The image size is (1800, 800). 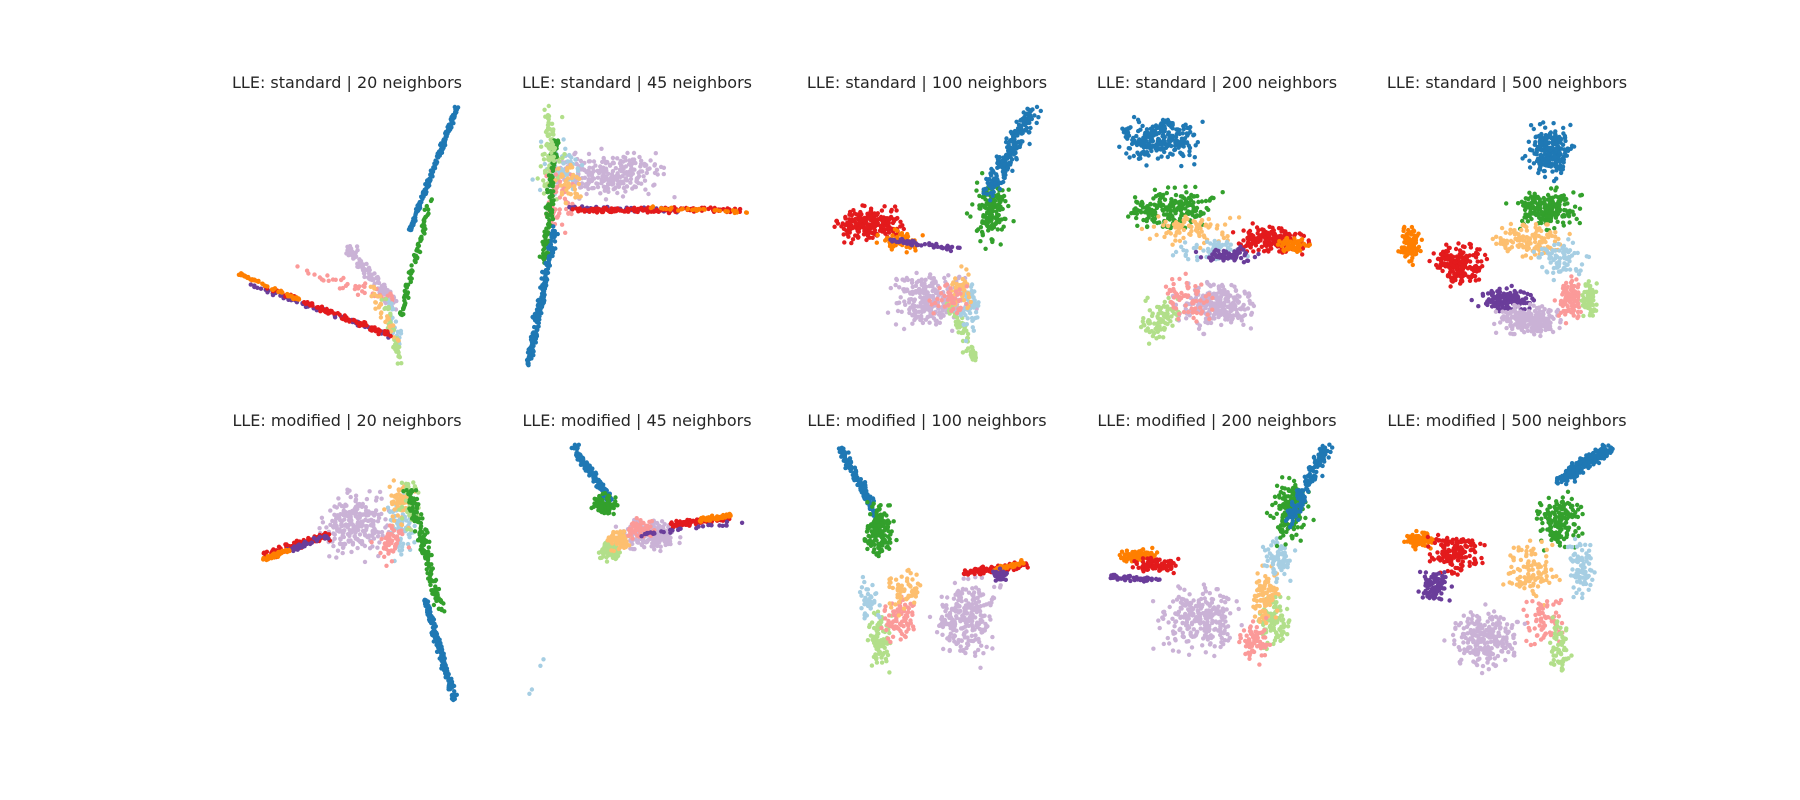 What do you see at coordinates (938, 233) in the screenshot?
I see `scatter-points` at bounding box center [938, 233].